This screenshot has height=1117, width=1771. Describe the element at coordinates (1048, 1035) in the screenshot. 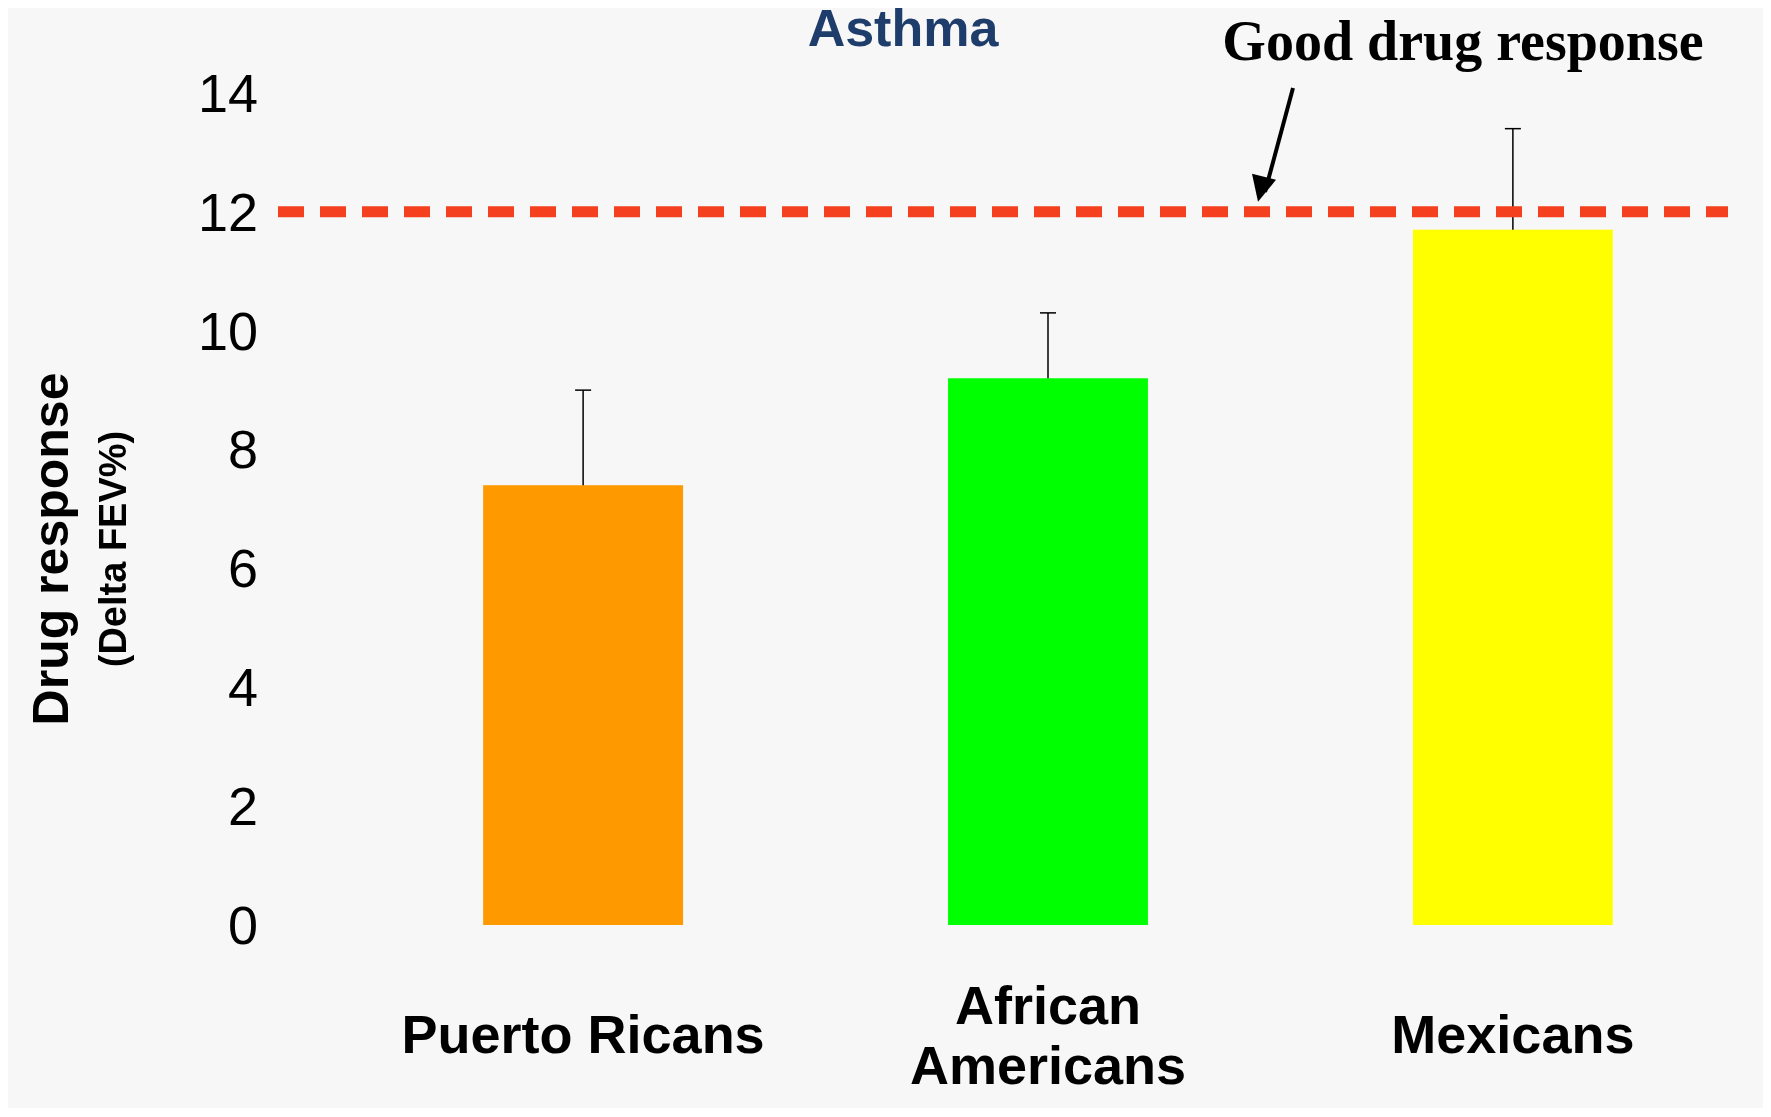

I see `x-tick-label: African Americans` at that location.